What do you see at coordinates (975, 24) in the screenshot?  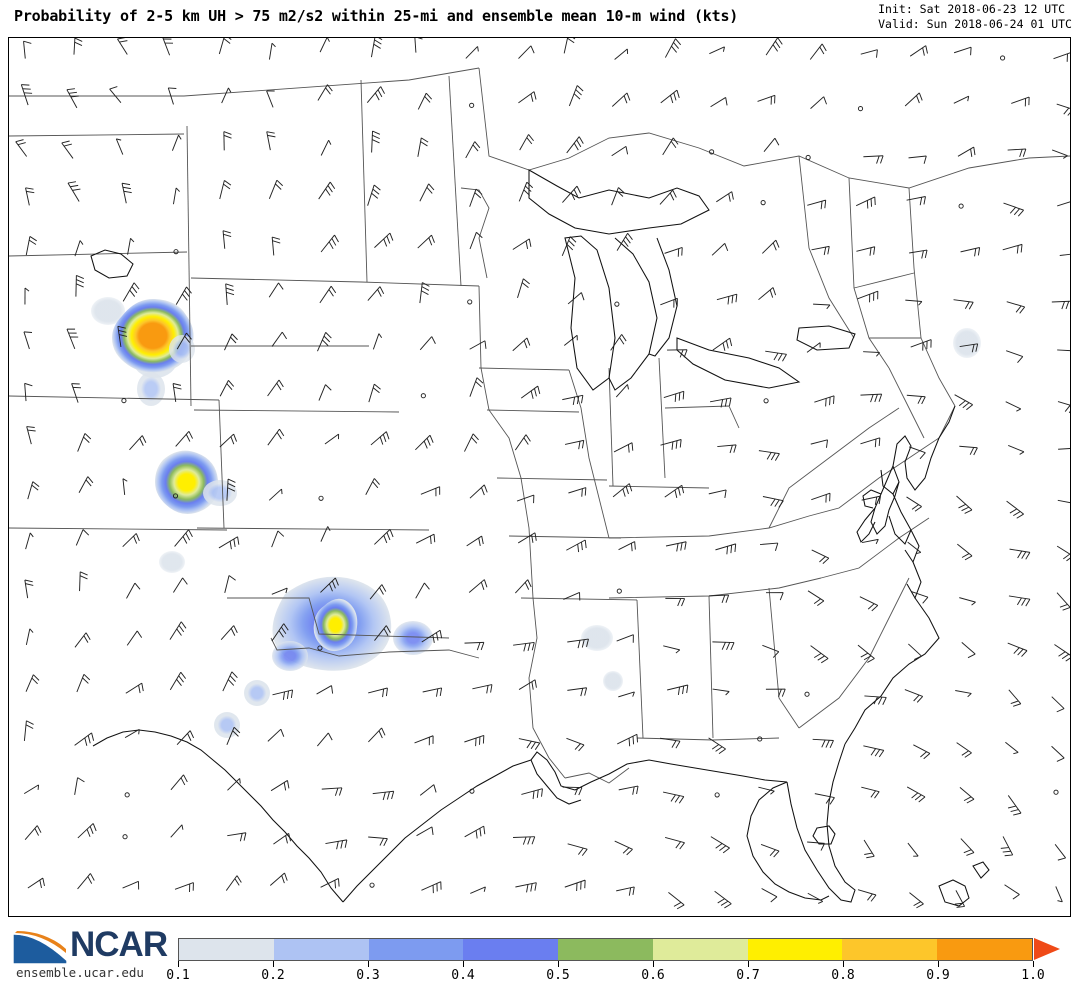 I see `valid-time-label: Valid: Sun 2018-06-24 01 UTC` at bounding box center [975, 24].